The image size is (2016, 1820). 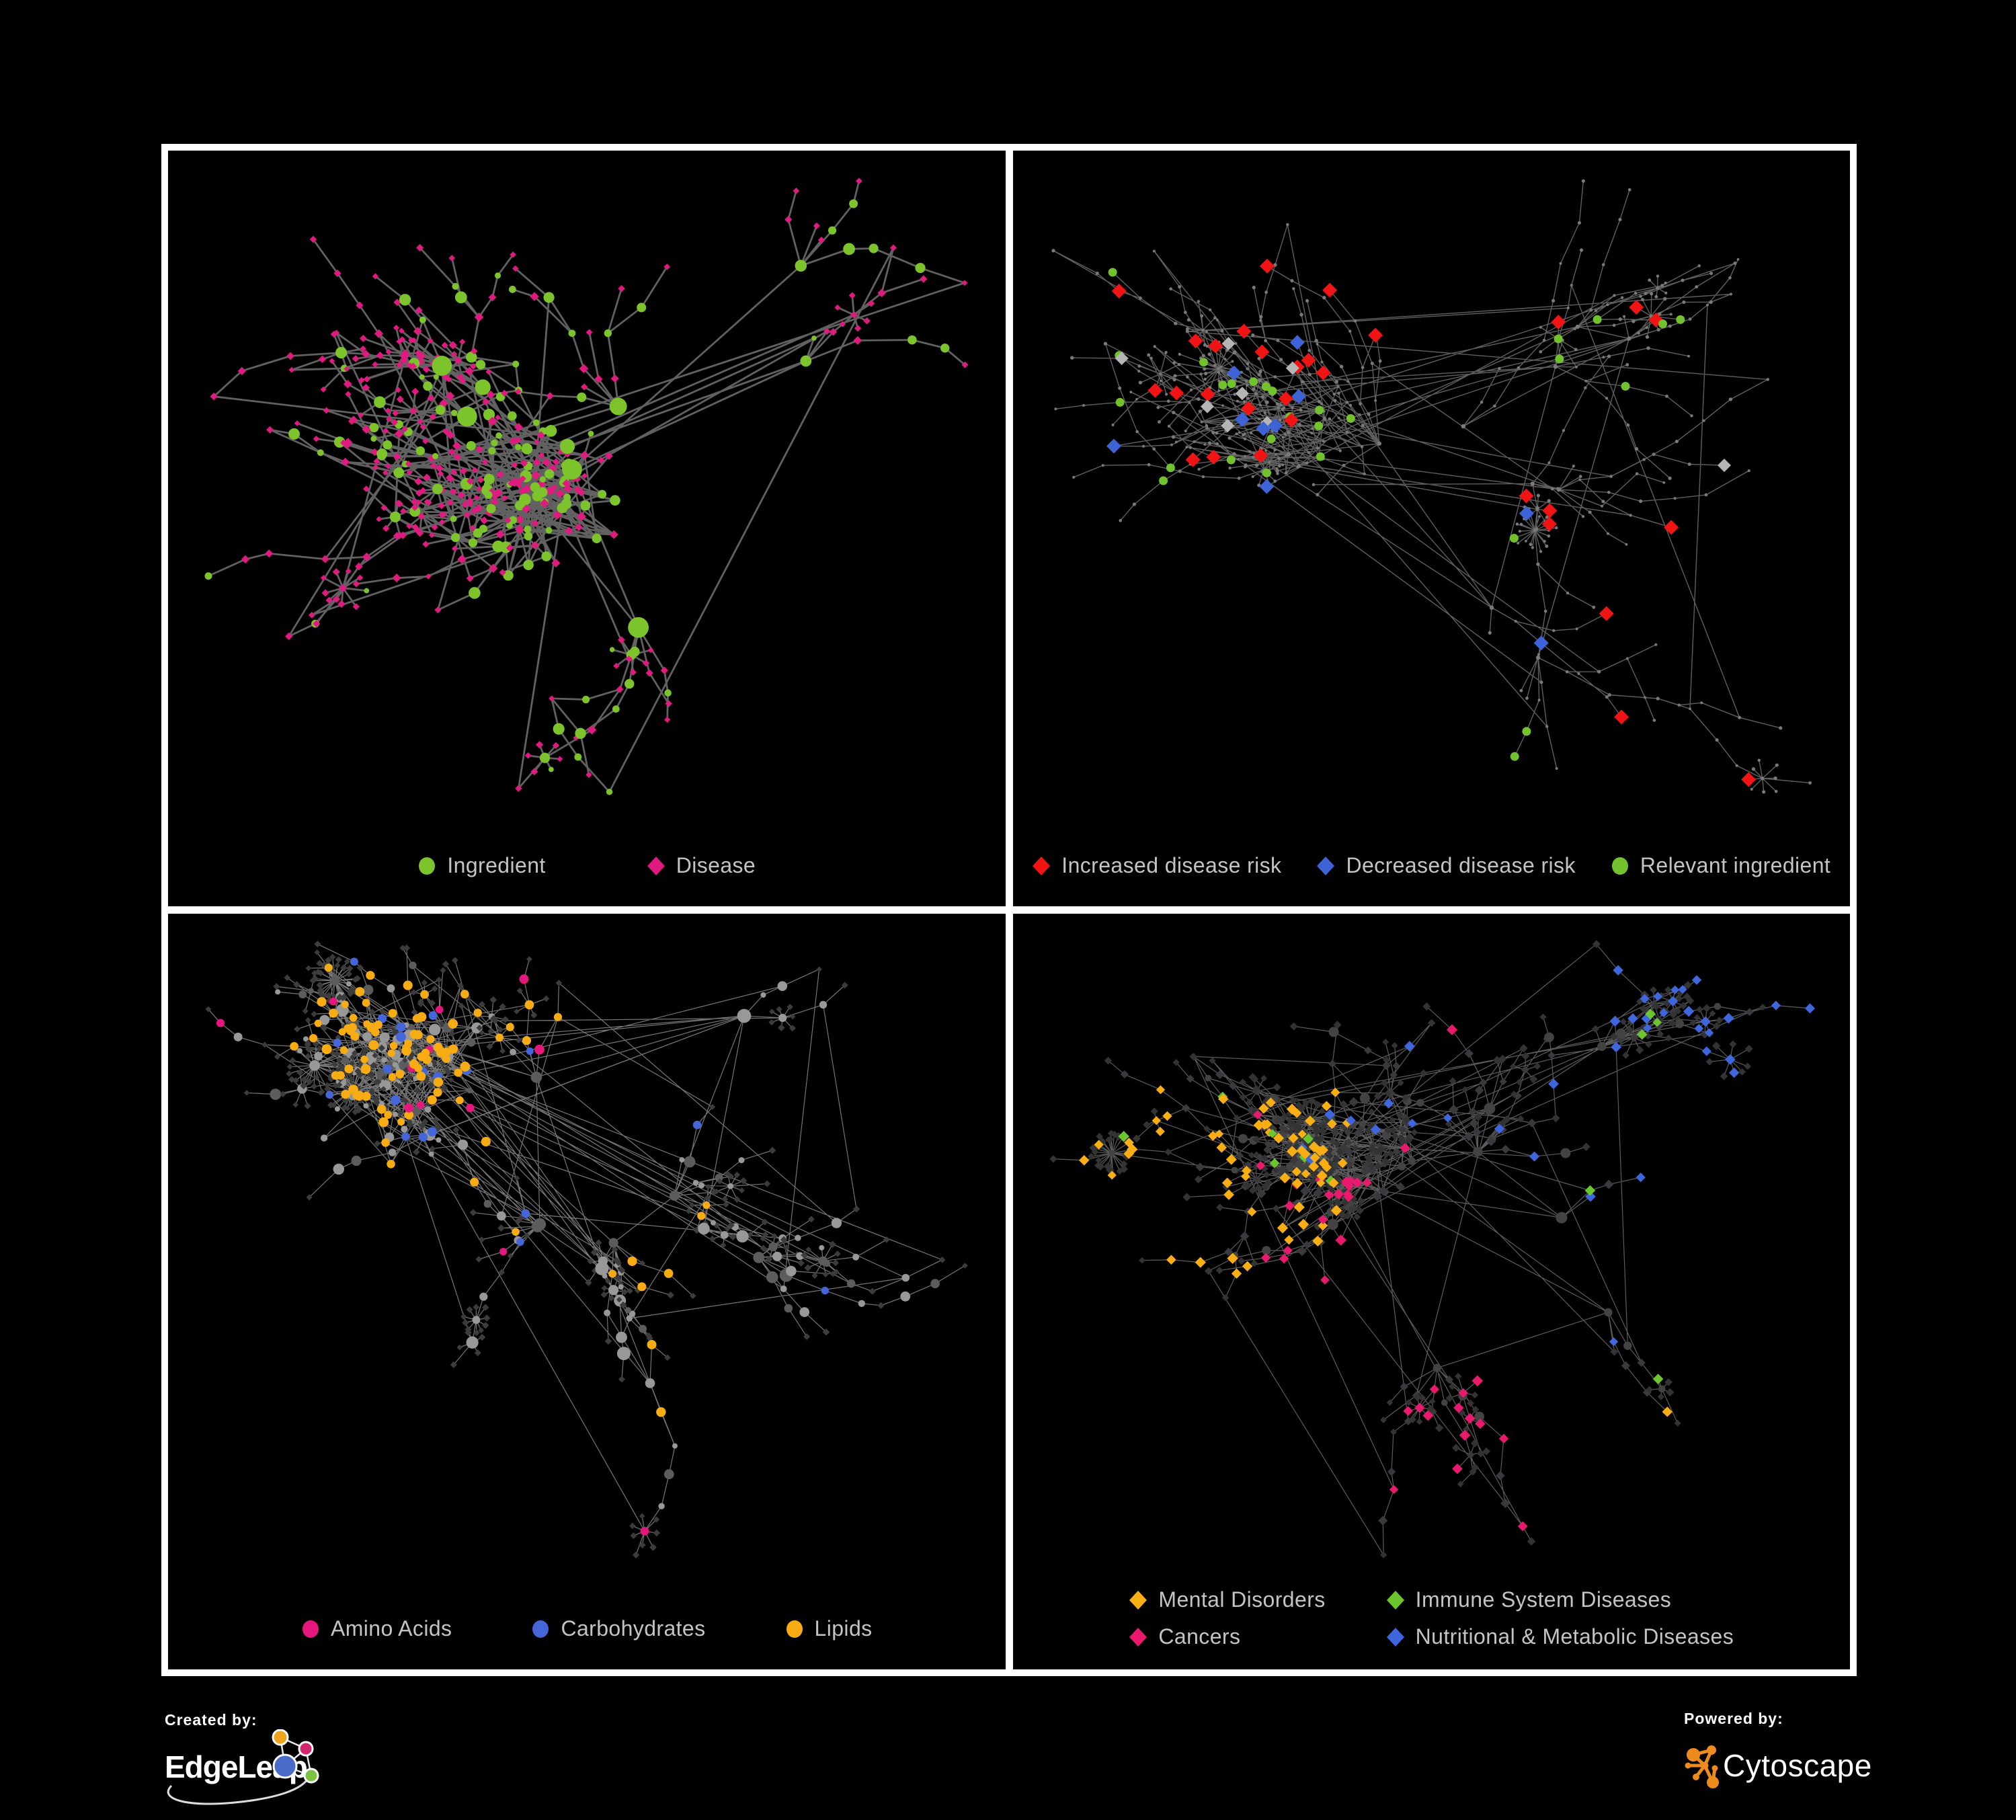 What do you see at coordinates (295, 1756) in the screenshot?
I see `edgeleap-glyph-nodes` at bounding box center [295, 1756].